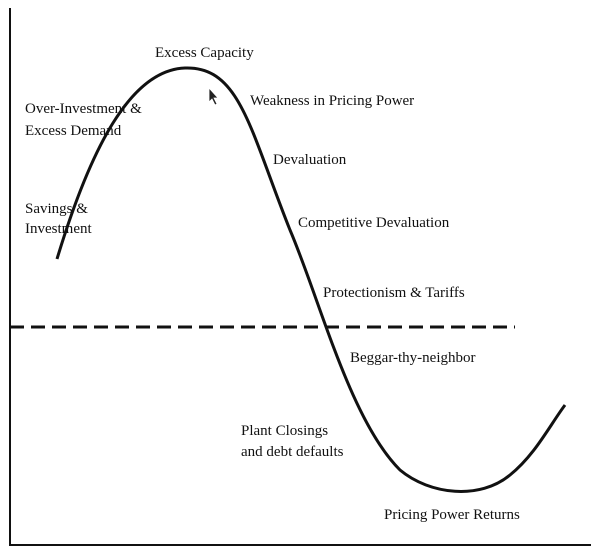 This screenshot has height=556, width=600. I want to click on mouse-cursor, so click(213, 96).